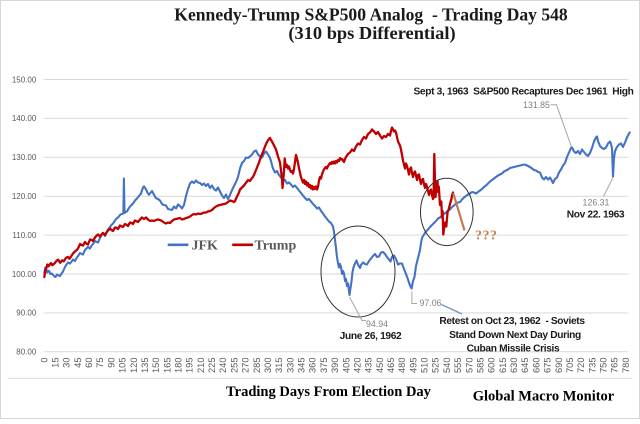 The image size is (640, 424). Describe the element at coordinates (512, 321) in the screenshot. I see `svg-text:Retest on Oct 23, 1962 - Sovi: Retest on Oct 23, 1962 - Soviets` at that location.